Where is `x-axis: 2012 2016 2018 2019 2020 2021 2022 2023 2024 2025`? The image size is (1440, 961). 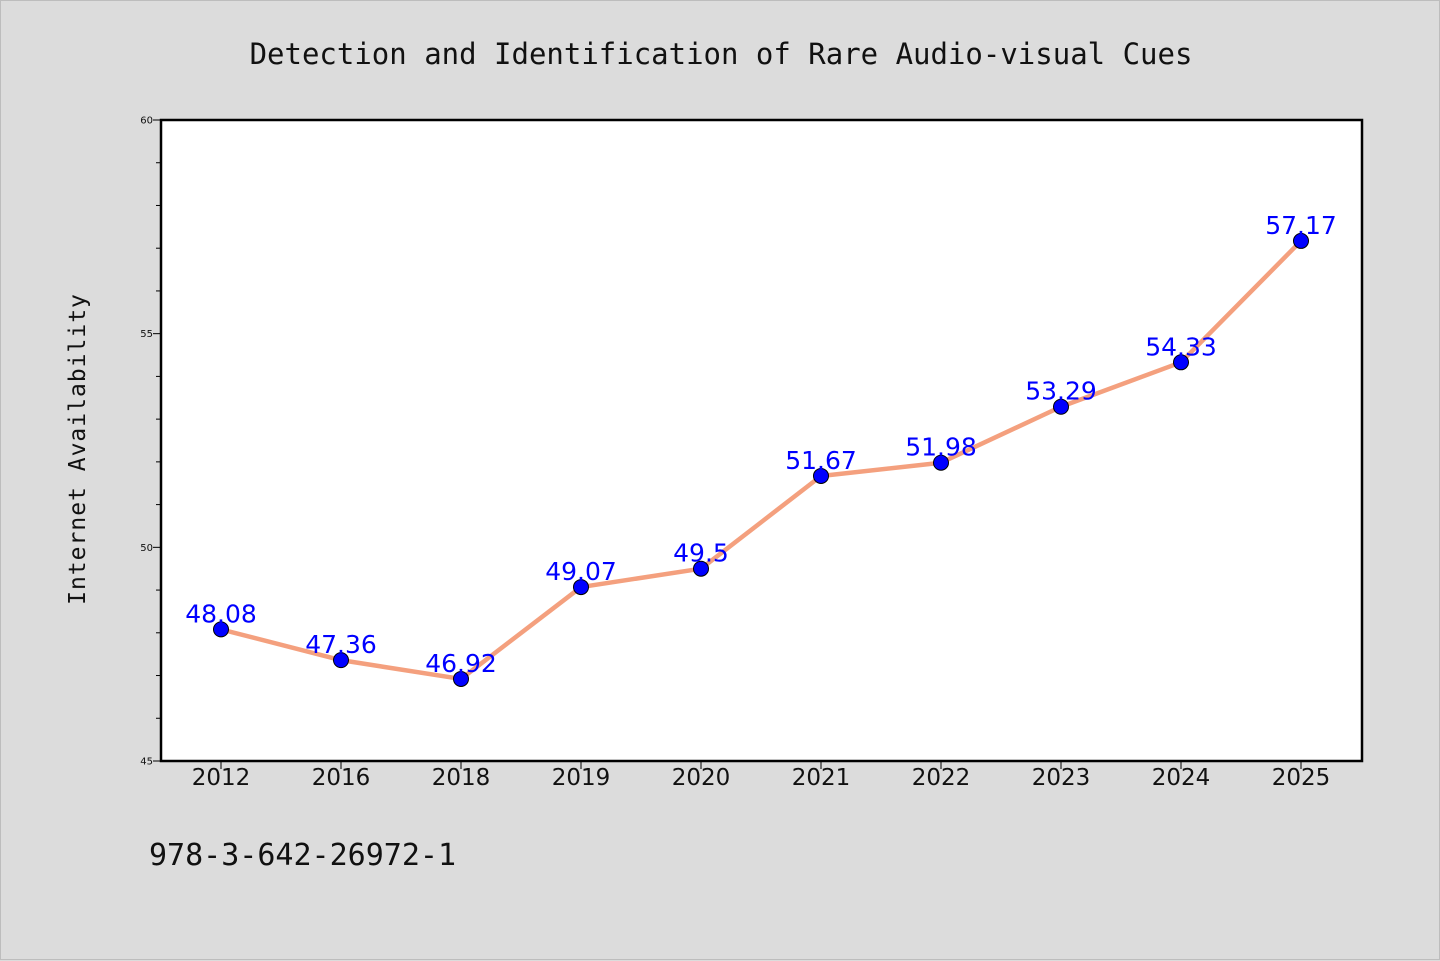 x-axis: 2012 2016 2018 2019 2020 2021 2022 2023 2024 2025 is located at coordinates (761, 776).